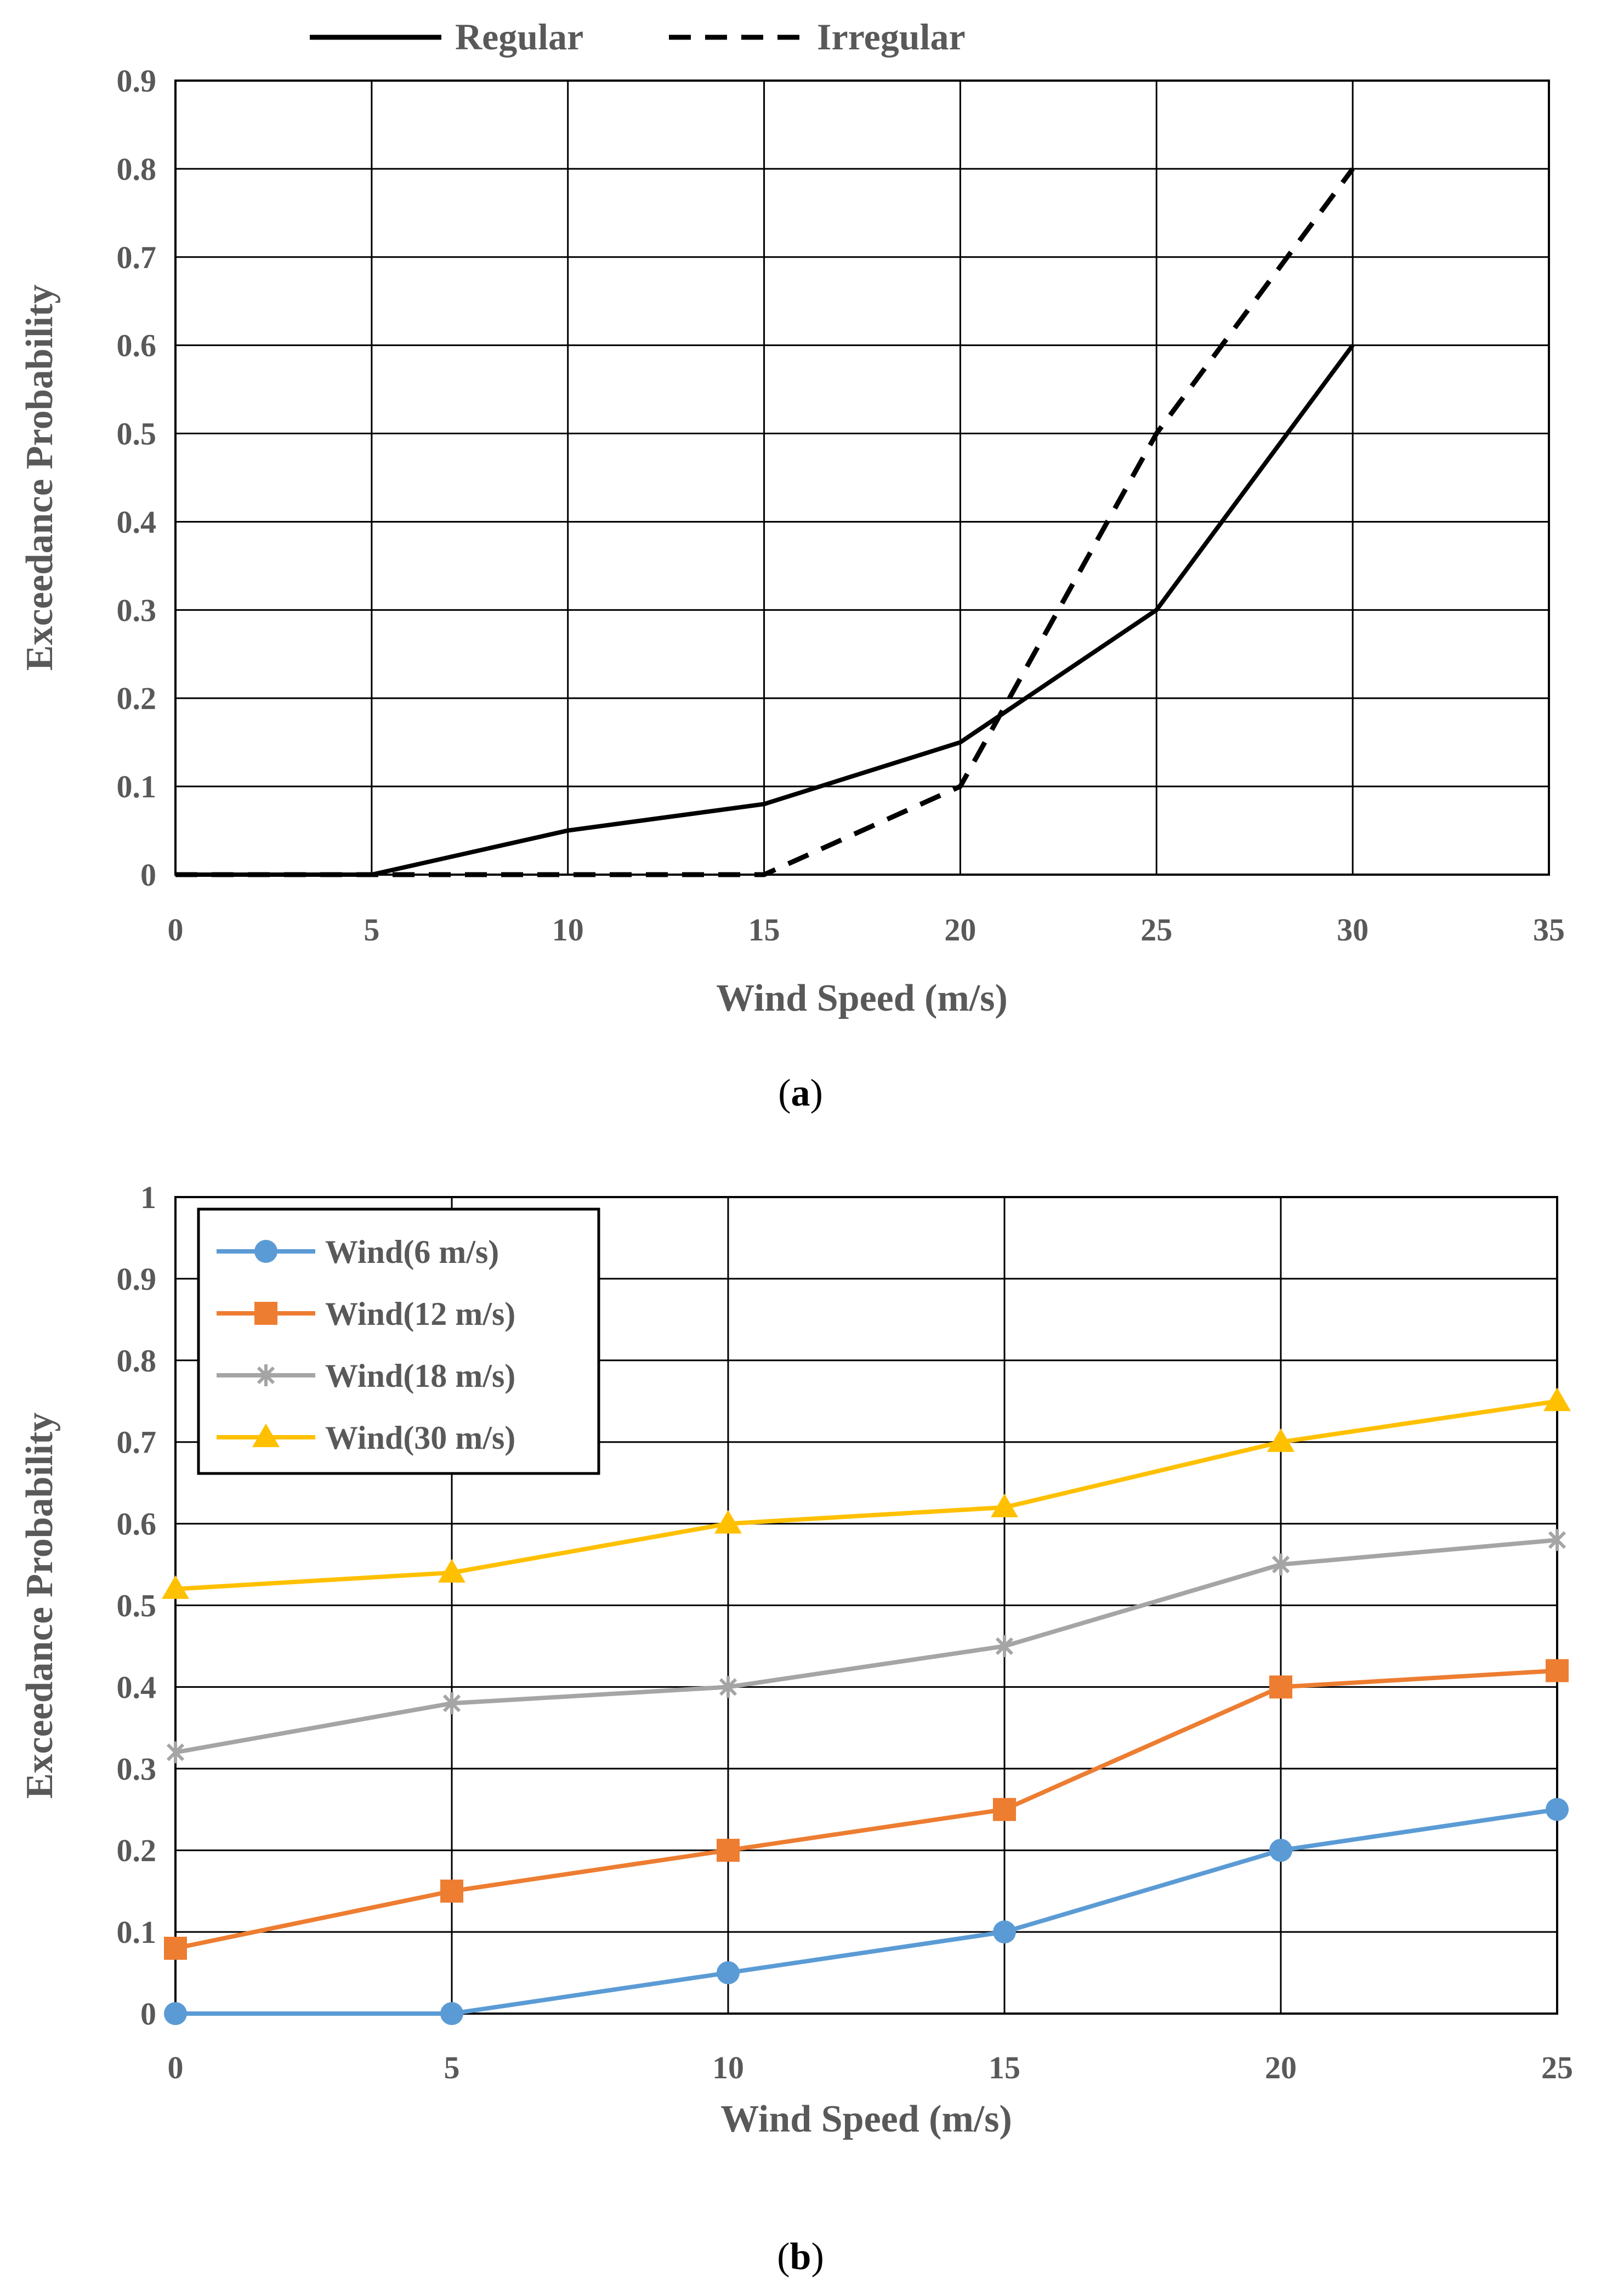 The width and height of the screenshot is (1601, 2296). Describe the element at coordinates (148, 1197) in the screenshot. I see `y-tick-label: 1` at that location.